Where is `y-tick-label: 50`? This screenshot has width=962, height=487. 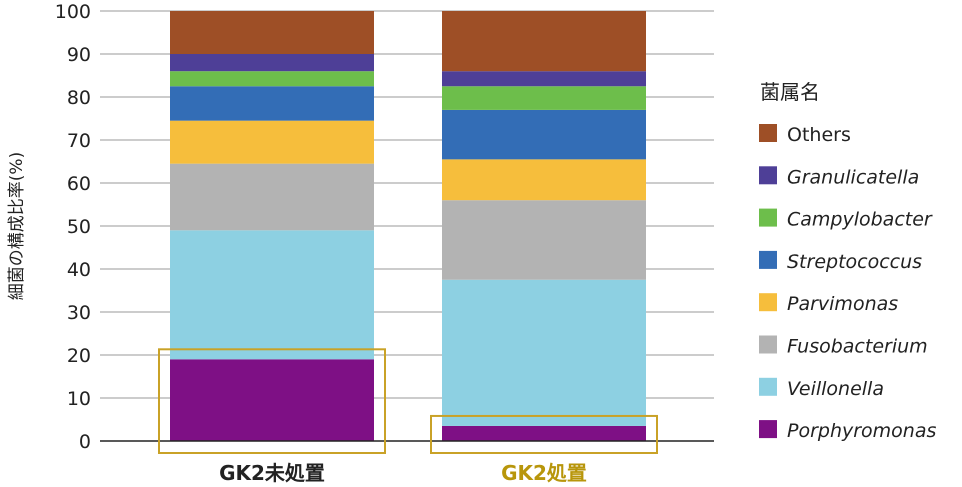 y-tick-label: 50 is located at coordinates (79, 227).